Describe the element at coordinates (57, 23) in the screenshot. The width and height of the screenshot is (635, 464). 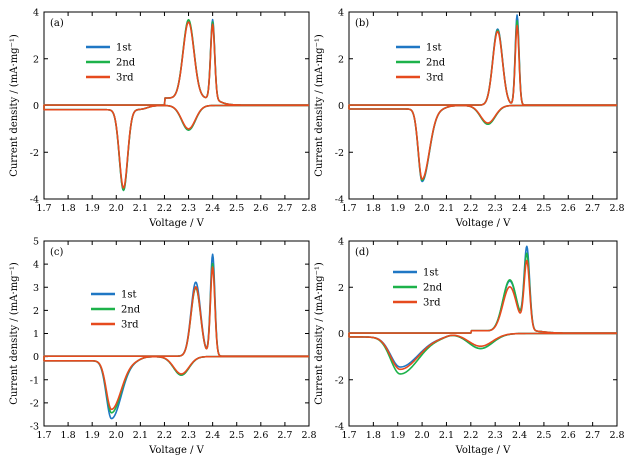
I see `panel-label: (a)` at that location.